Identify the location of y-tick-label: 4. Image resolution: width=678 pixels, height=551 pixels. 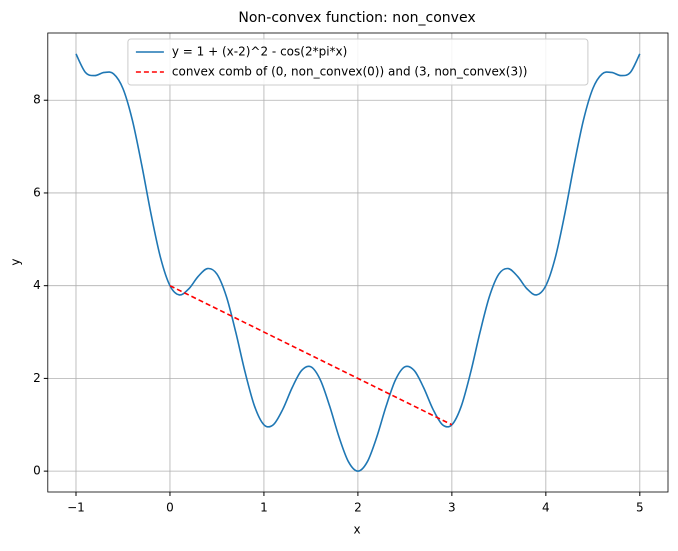
(37, 285).